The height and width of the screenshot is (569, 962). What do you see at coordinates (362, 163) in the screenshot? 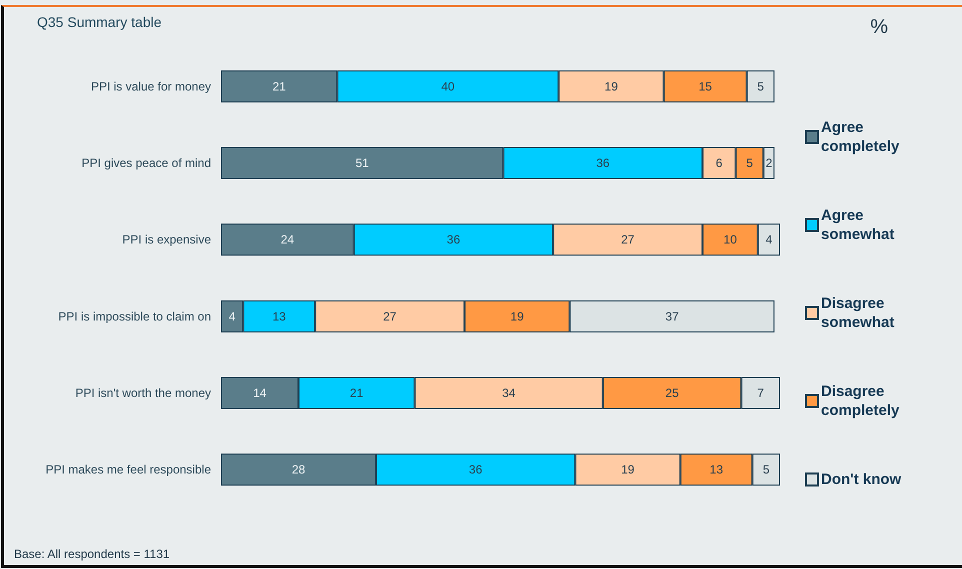
I see `data-label: 51` at bounding box center [362, 163].